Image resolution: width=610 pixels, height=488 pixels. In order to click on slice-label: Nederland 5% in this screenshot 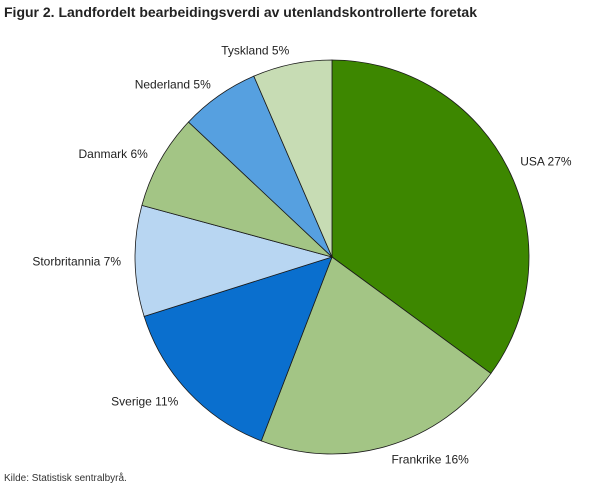, I will do `click(173, 84)`.